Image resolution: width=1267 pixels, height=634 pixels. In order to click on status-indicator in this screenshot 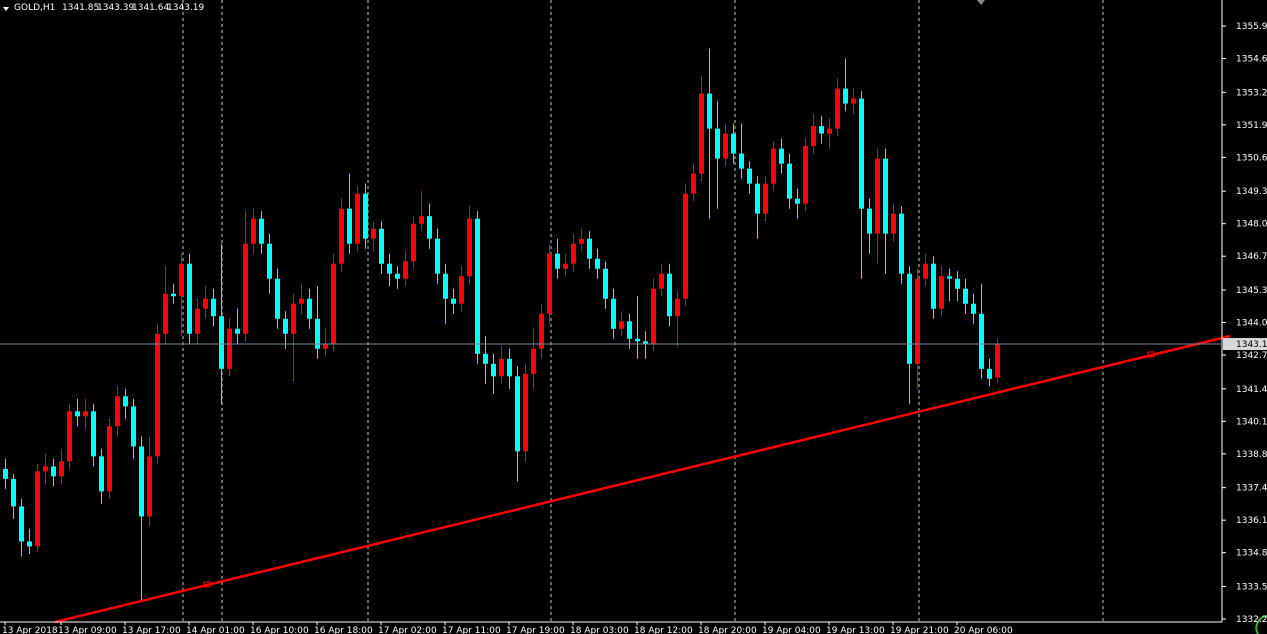, I will do `click(1261, 624)`.